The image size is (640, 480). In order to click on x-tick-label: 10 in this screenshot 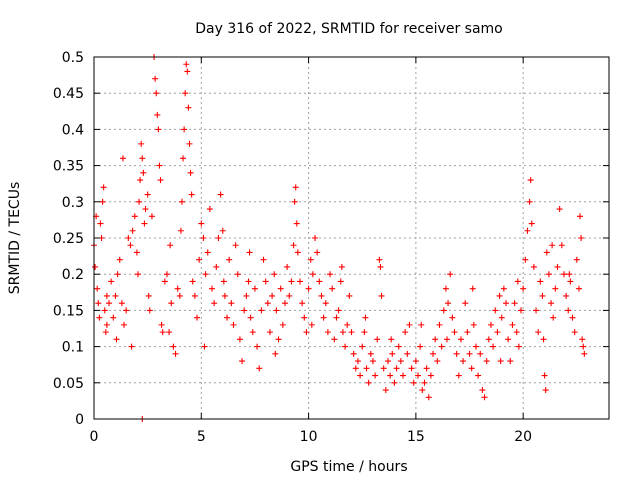, I will do `click(309, 437)`.